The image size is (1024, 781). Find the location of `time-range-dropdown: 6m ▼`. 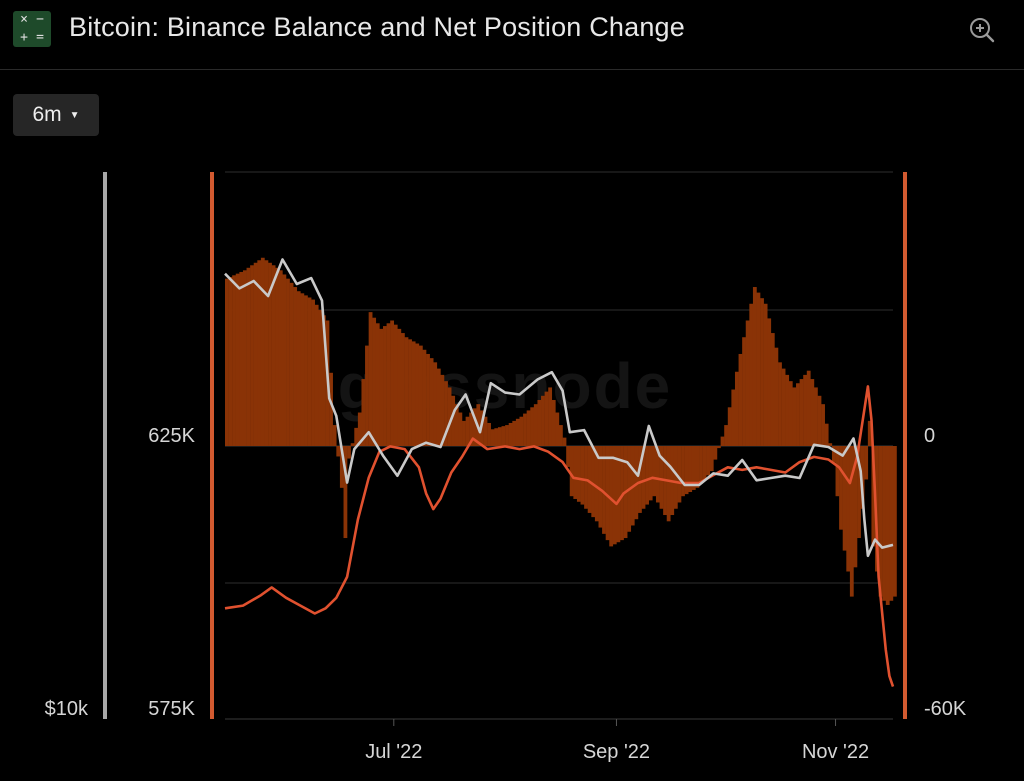

time-range-dropdown: 6m ▼ is located at coordinates (56, 115).